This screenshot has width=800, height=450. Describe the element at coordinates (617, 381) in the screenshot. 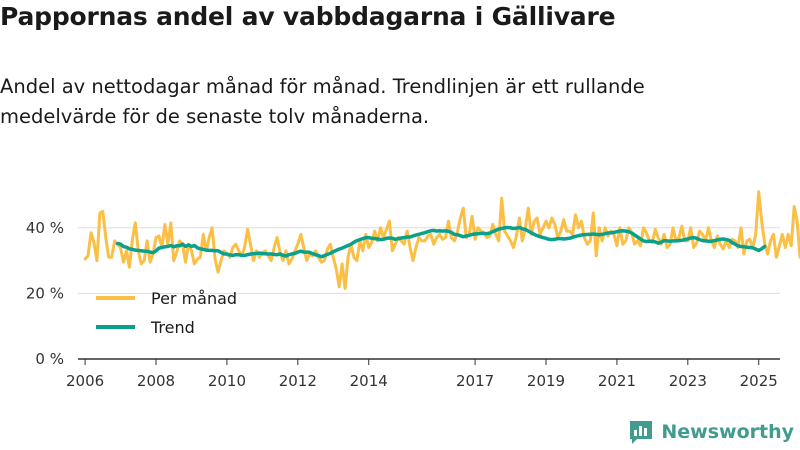

I see `x-tick-label: 2021` at that location.